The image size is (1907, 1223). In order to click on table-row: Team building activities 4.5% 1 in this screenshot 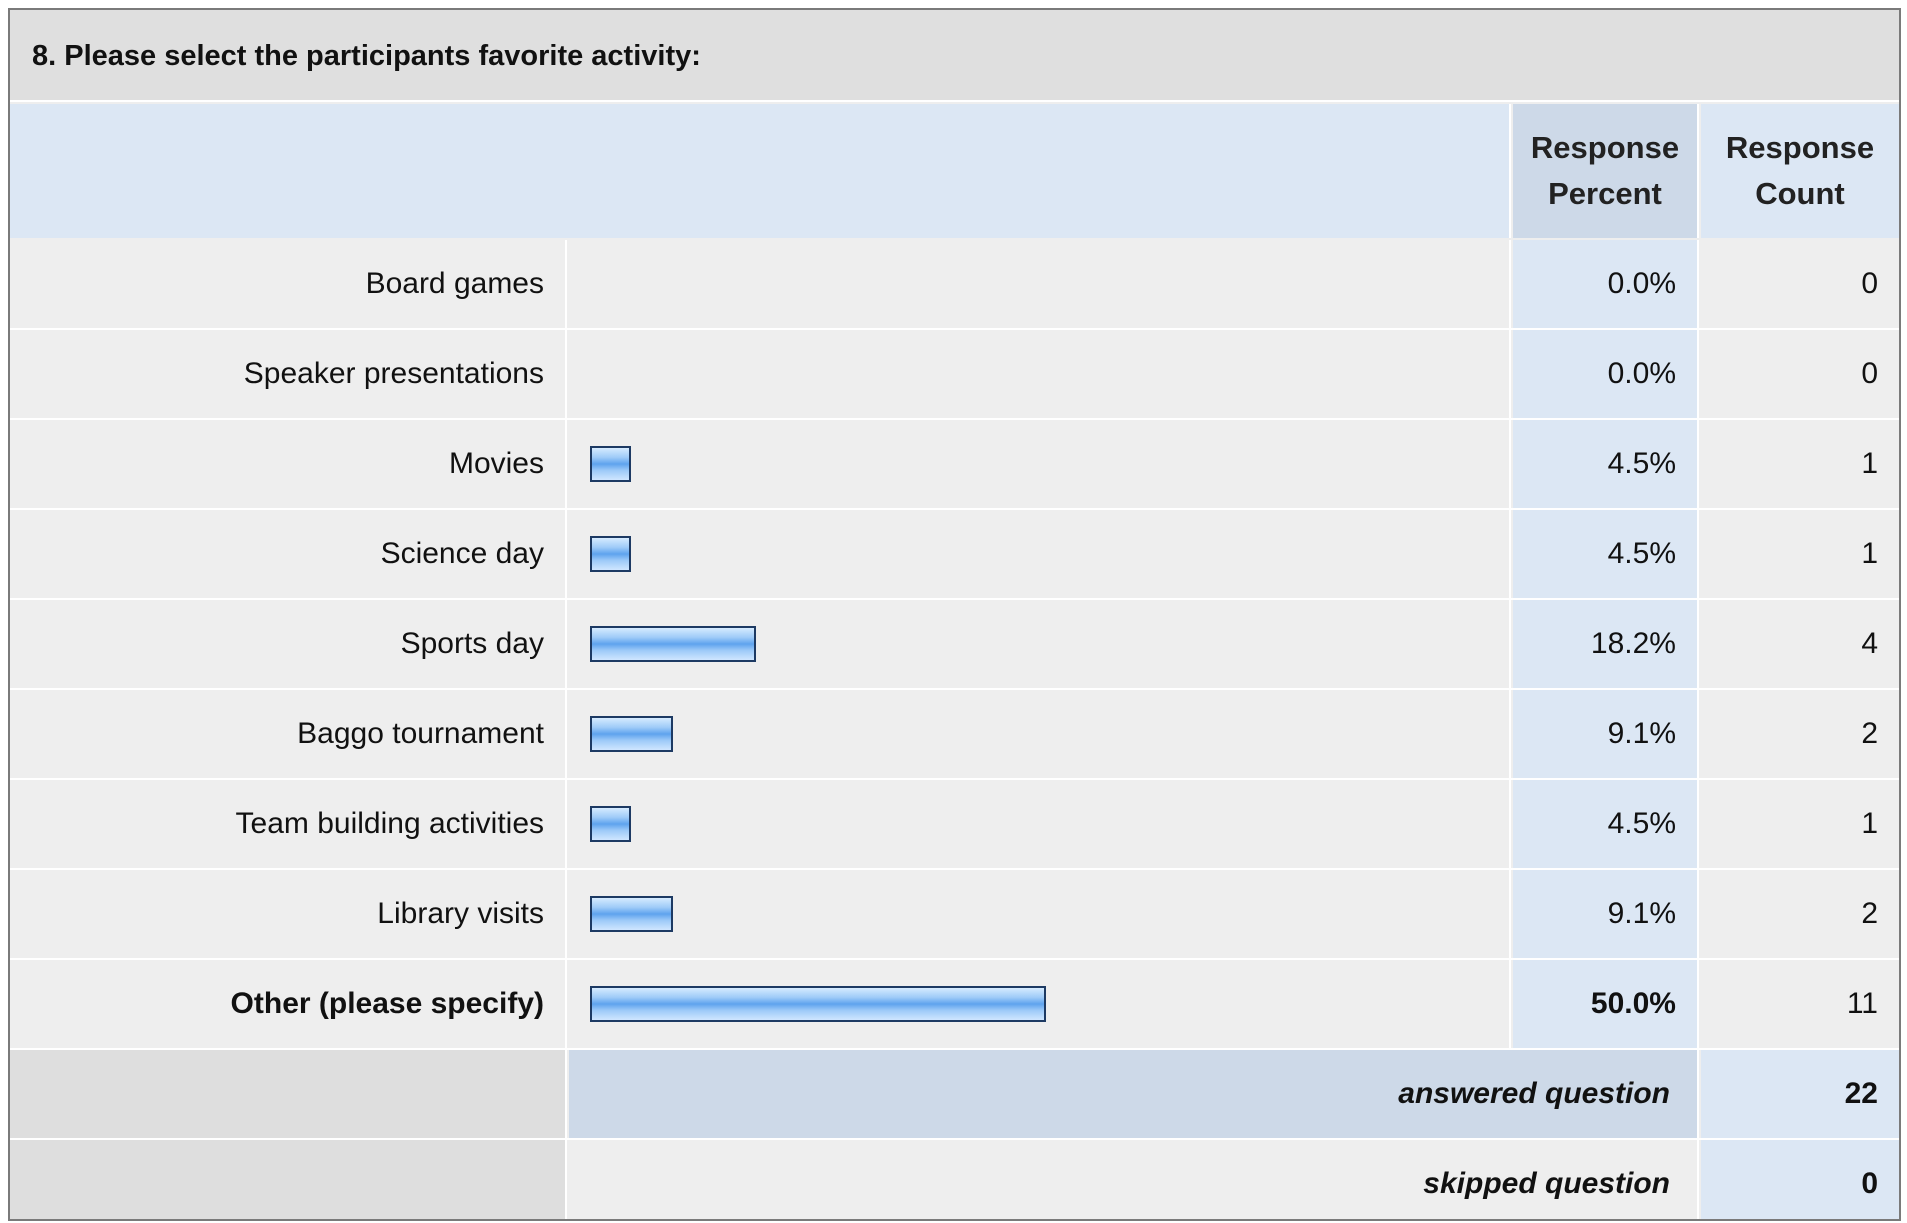, I will do `click(954, 825)`.